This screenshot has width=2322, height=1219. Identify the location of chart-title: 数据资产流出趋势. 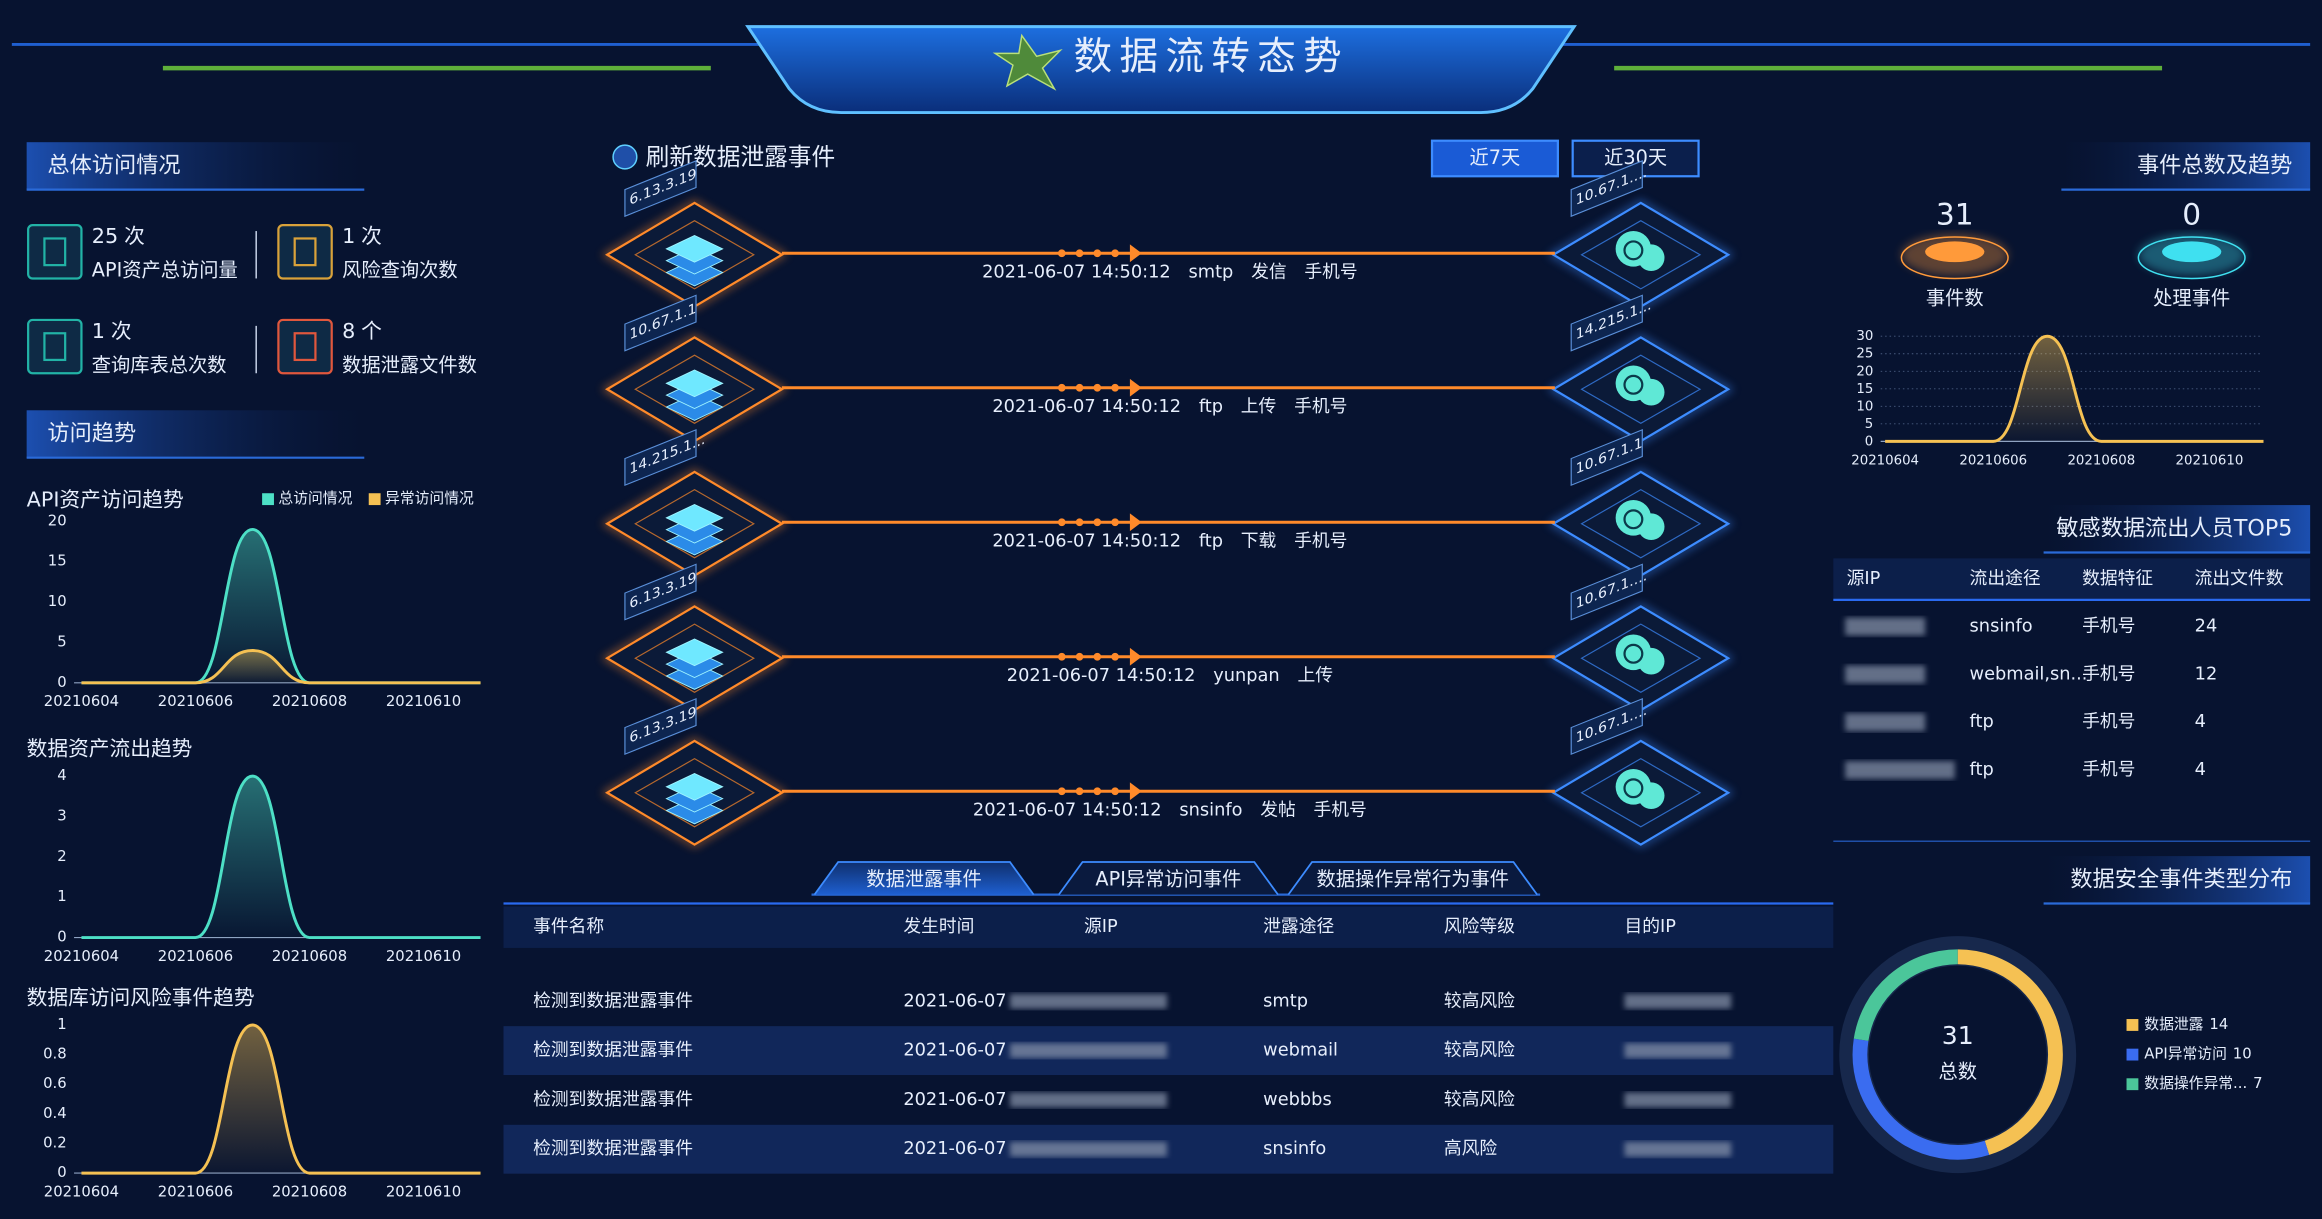
(110, 748).